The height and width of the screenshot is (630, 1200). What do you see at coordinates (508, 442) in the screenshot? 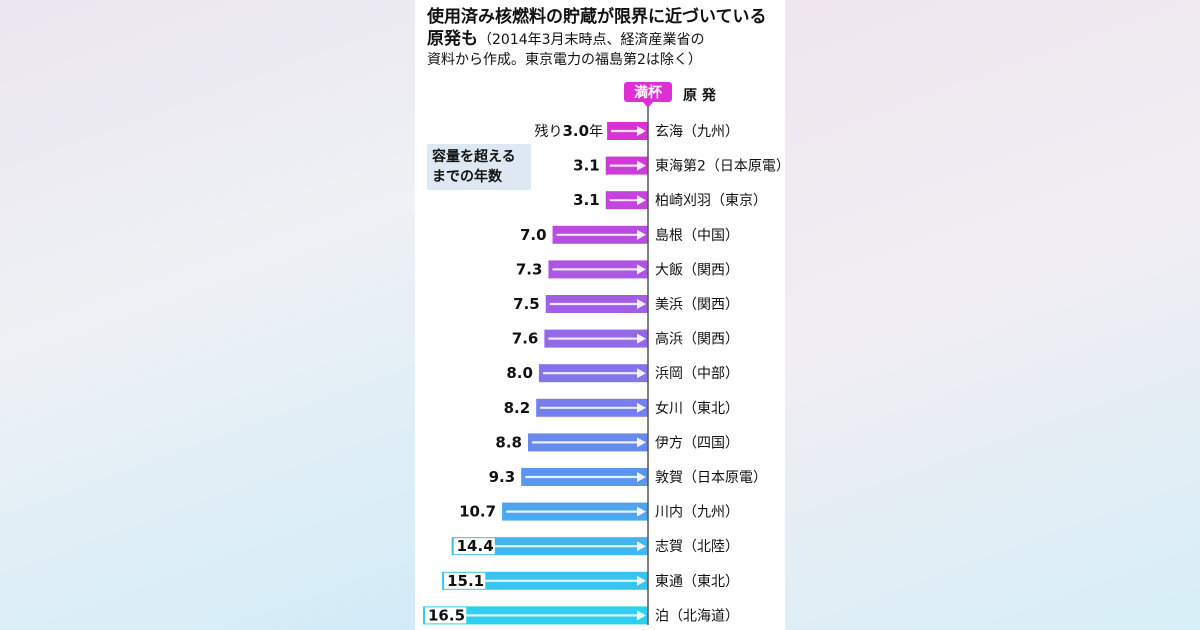
I see `data-label: 8.8` at bounding box center [508, 442].